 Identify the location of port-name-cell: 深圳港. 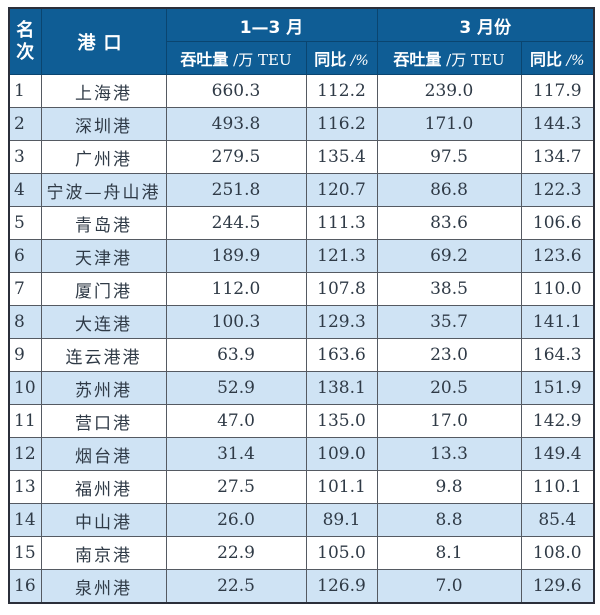
(103, 124).